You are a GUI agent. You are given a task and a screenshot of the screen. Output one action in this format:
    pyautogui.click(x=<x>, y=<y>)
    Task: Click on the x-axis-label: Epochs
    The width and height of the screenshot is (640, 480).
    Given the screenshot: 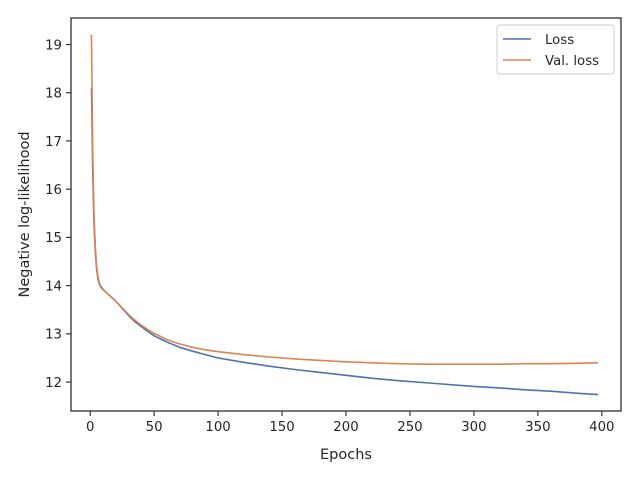 What is the action you would take?
    pyautogui.click(x=346, y=455)
    